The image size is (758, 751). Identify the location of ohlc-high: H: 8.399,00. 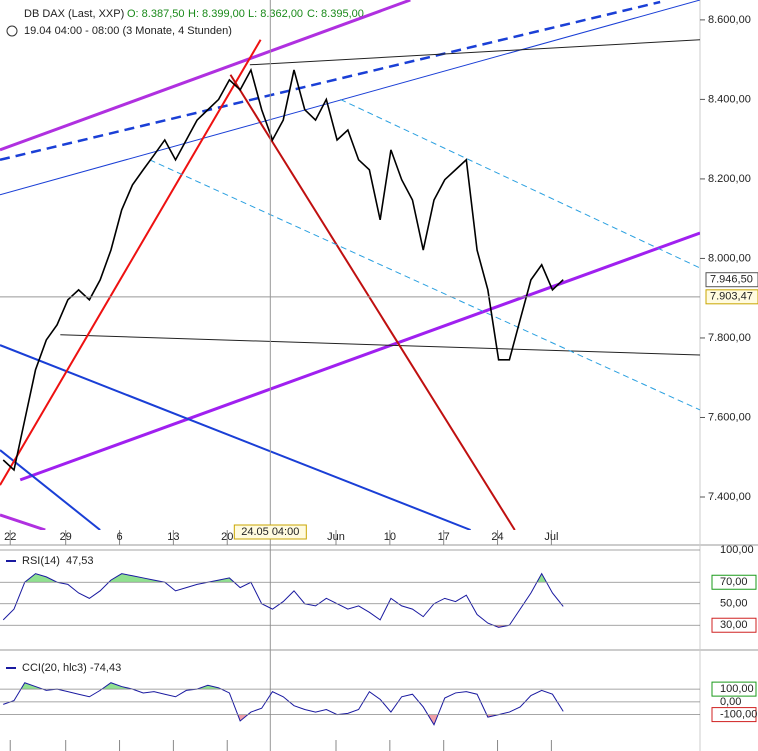
(216, 14).